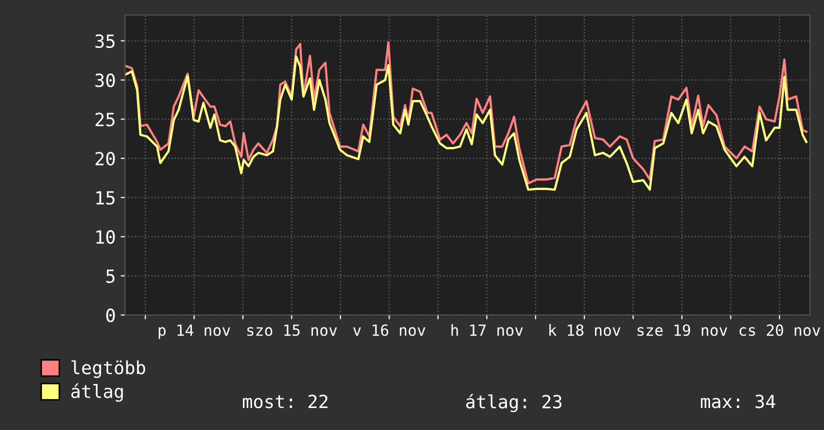 This screenshot has height=430, width=824. I want to click on legend-label: legtöbb, so click(109, 369).